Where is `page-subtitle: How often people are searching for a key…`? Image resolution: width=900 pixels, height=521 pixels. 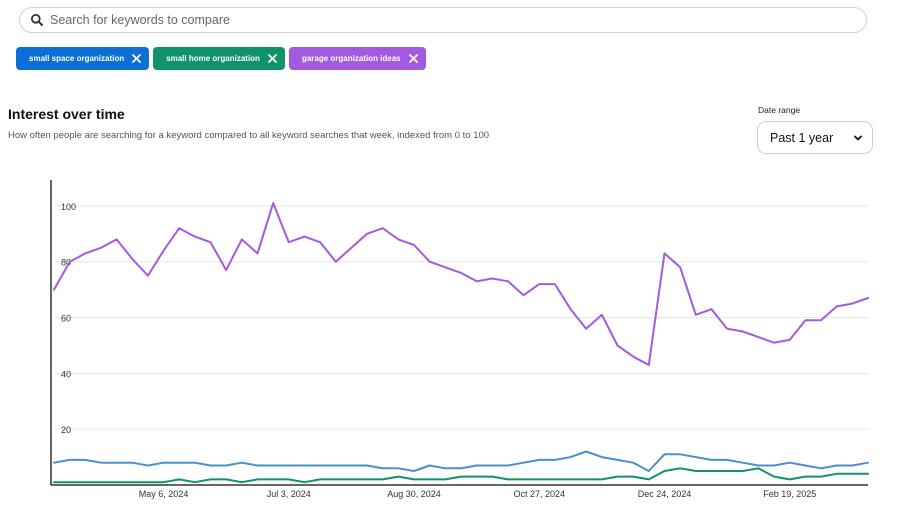
page-subtitle: How often people are searching for a key… is located at coordinates (249, 135).